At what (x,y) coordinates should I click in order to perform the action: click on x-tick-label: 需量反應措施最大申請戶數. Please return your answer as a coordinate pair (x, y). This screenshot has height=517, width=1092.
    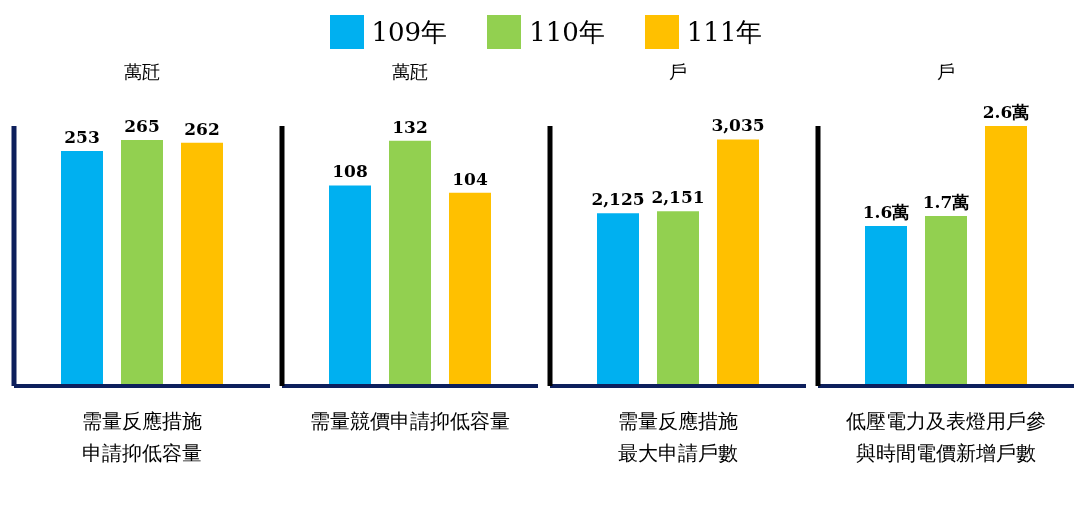
    Looking at the image, I should click on (678, 437).